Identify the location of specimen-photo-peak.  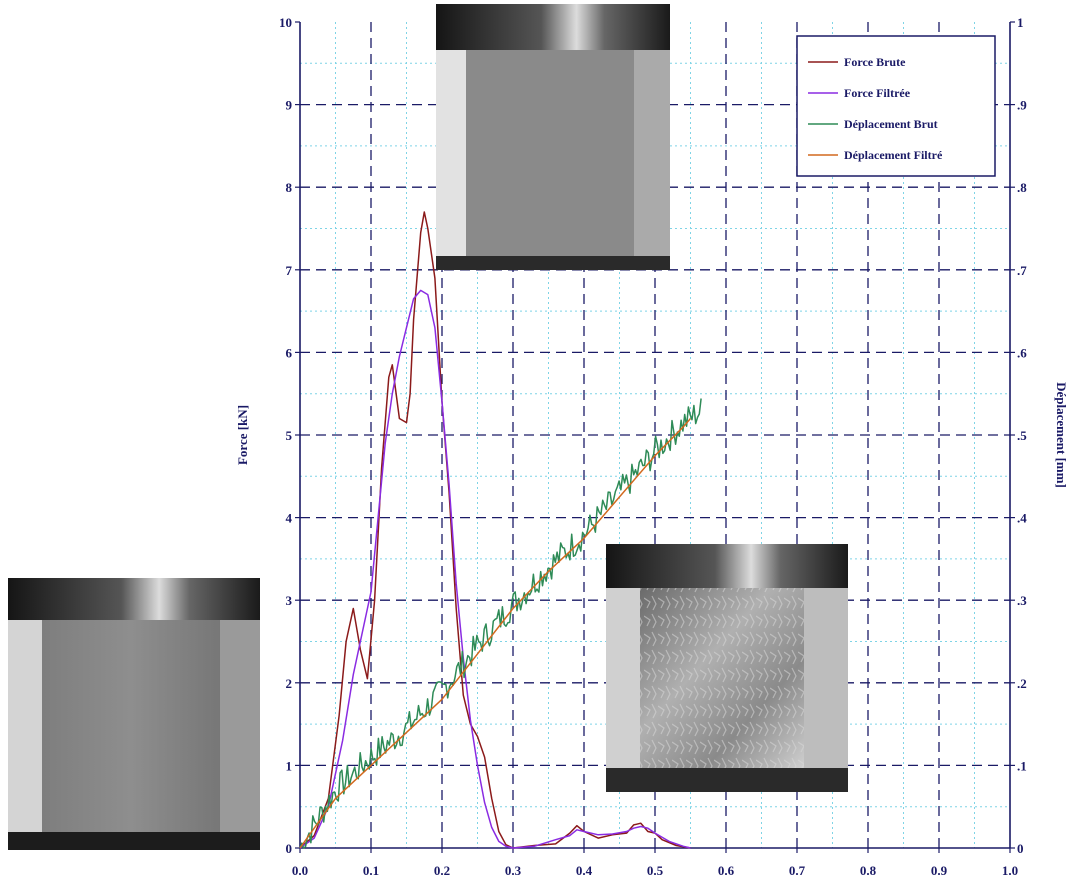
(553, 137).